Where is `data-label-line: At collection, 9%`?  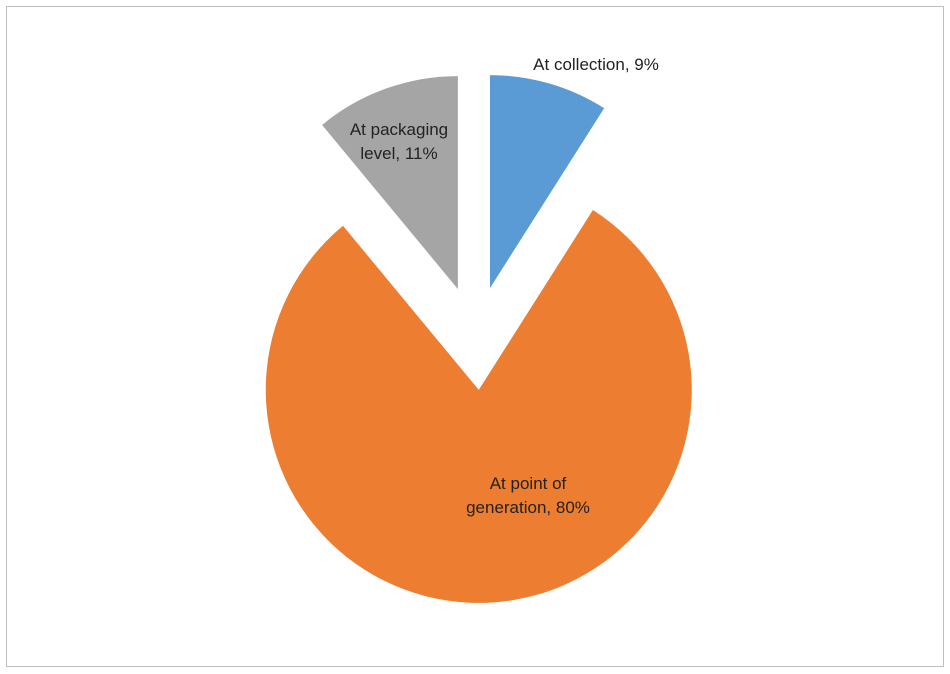
data-label-line: At collection, 9% is located at coordinates (596, 64).